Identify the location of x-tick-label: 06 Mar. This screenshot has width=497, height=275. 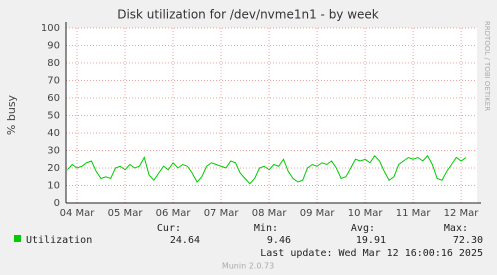
(174, 213).